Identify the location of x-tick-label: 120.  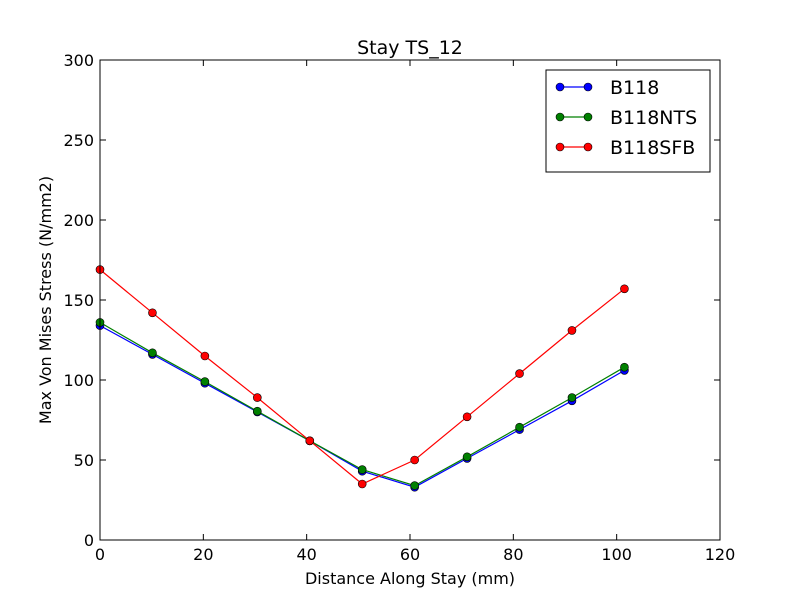
(720, 554).